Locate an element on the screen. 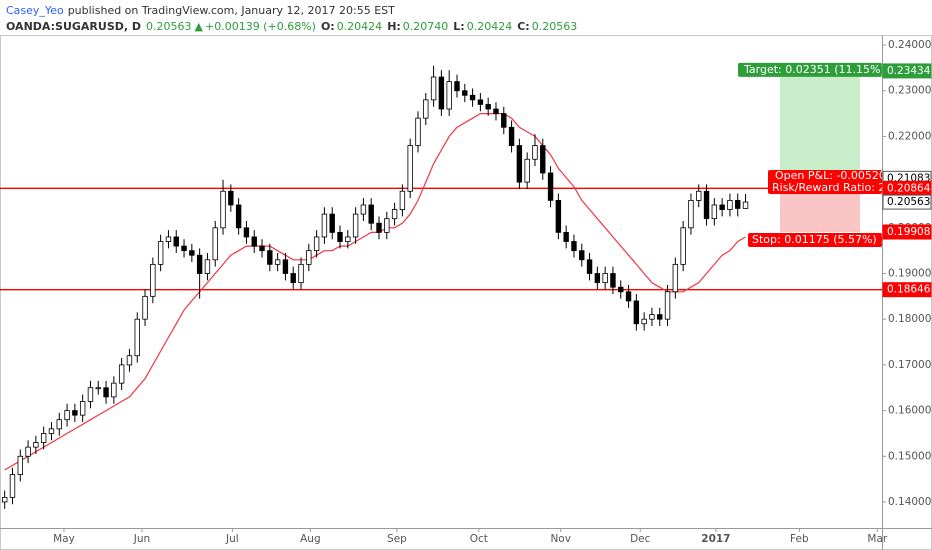 The image size is (932, 550). change: +0.00139 (+0.68%) is located at coordinates (260, 26).